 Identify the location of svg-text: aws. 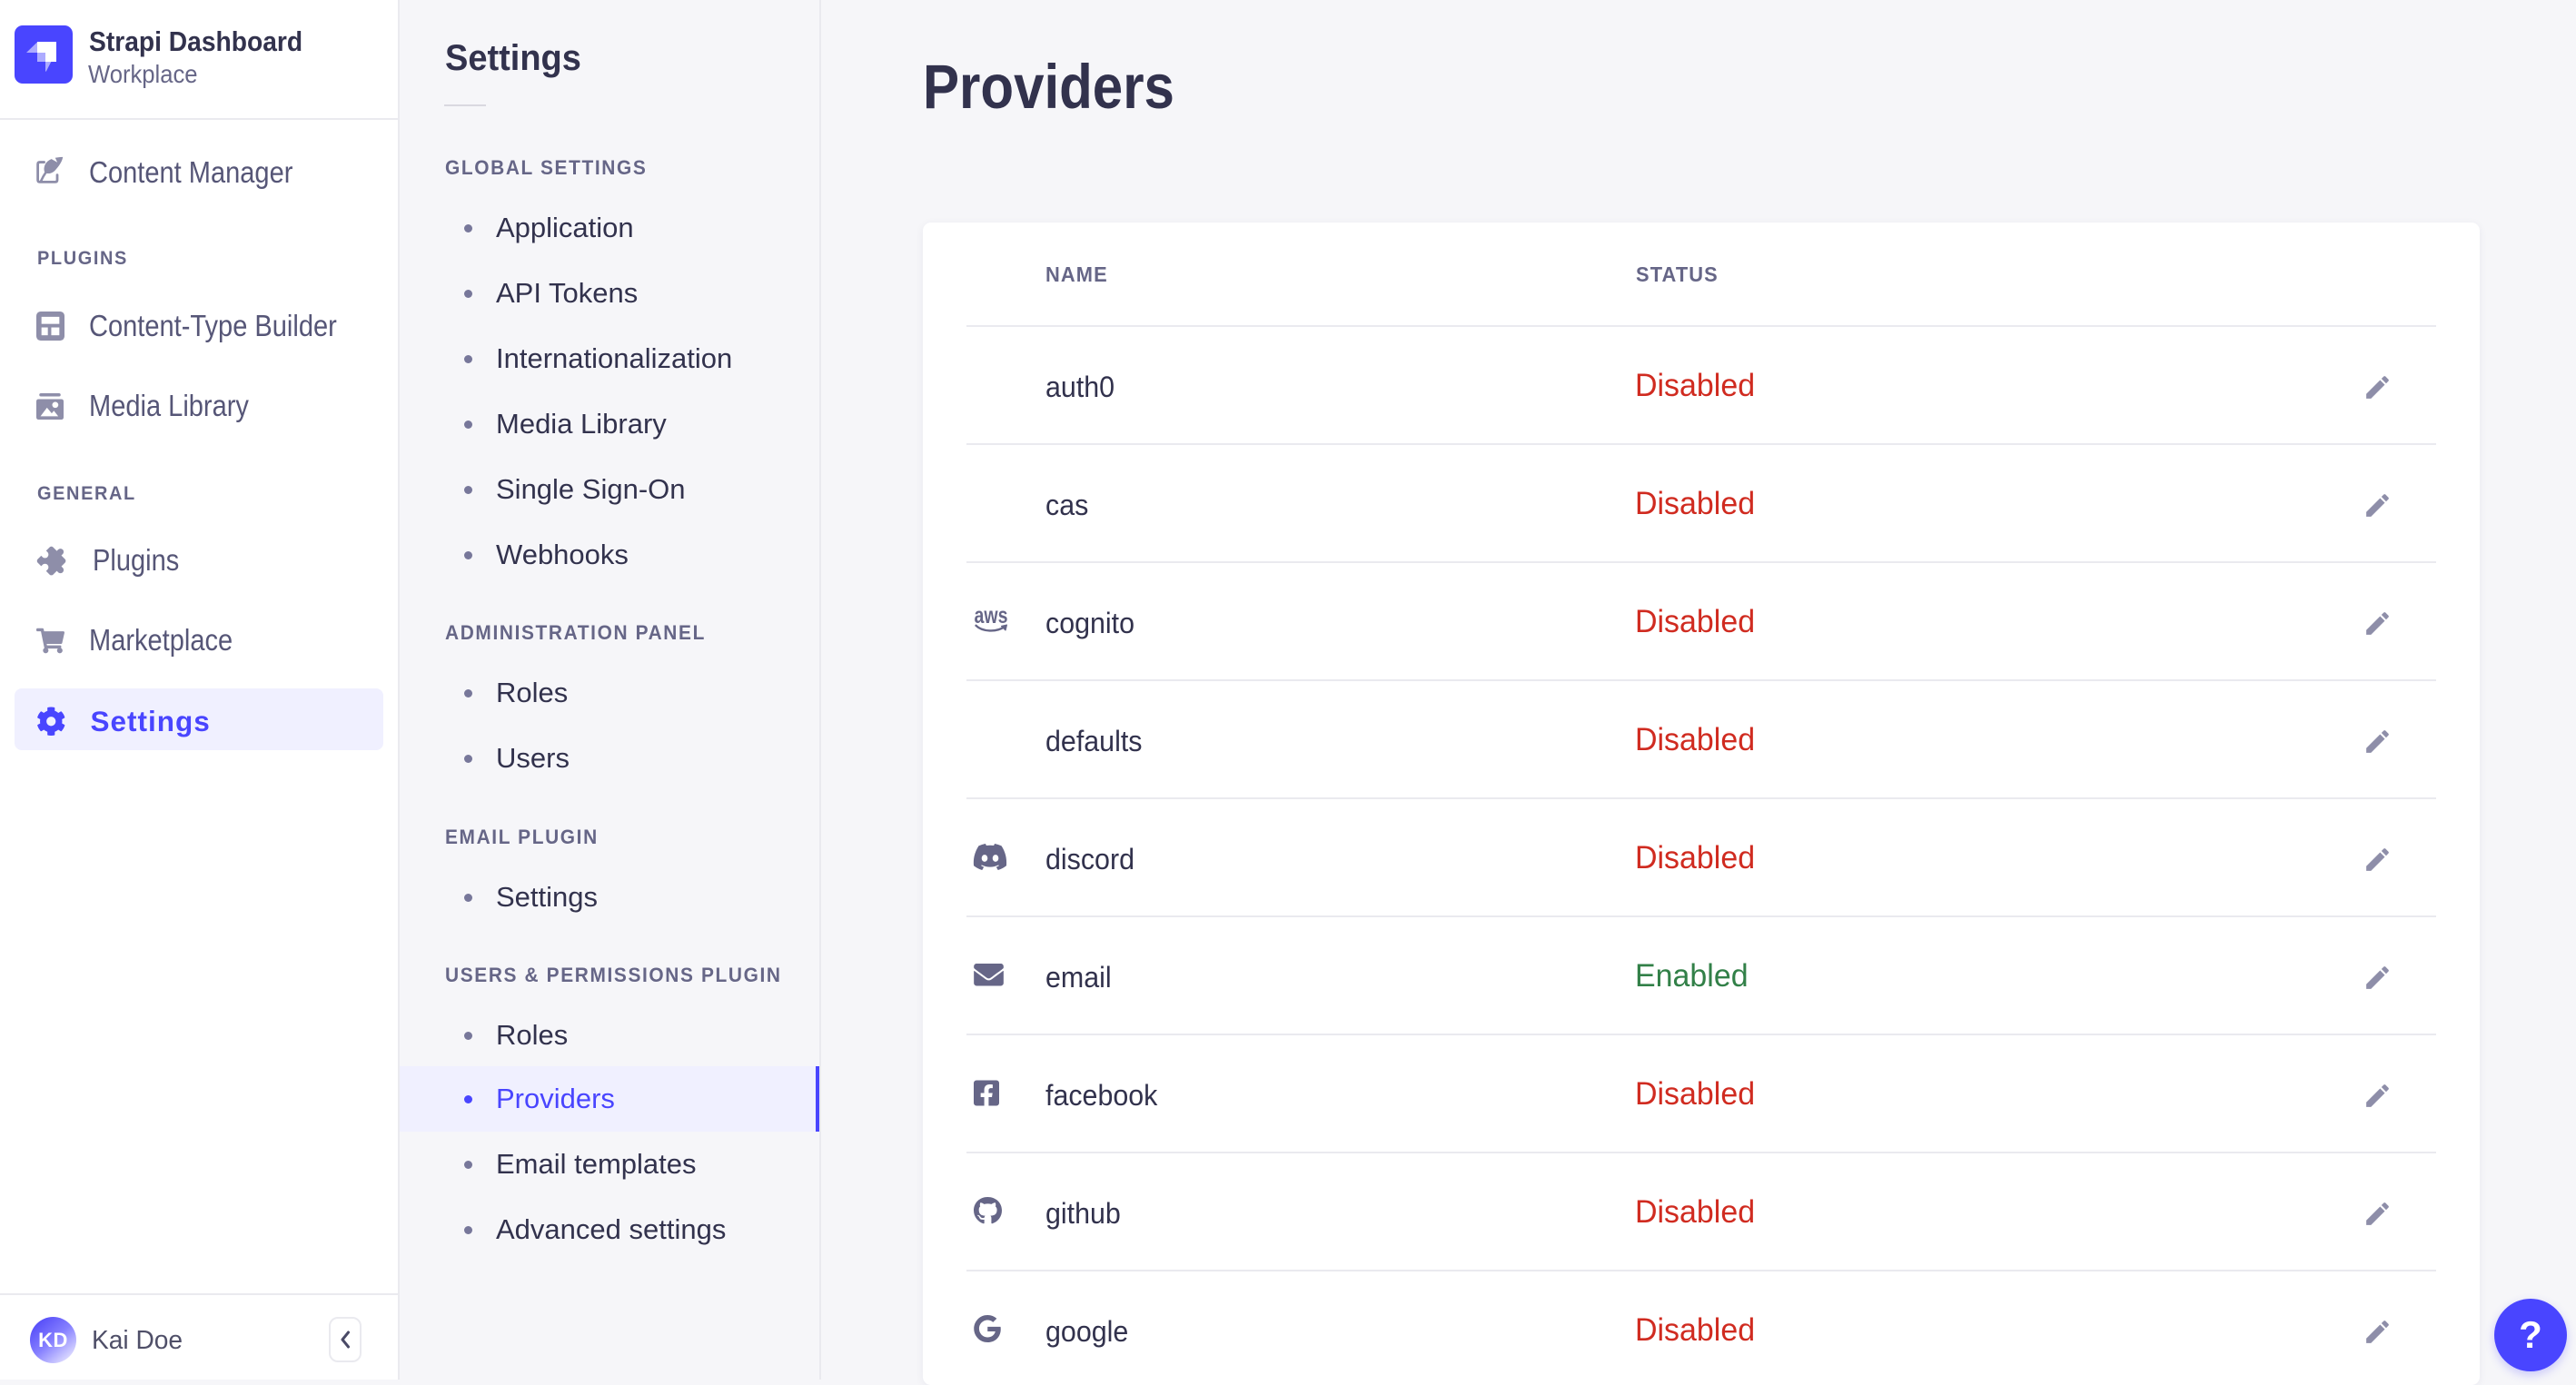
(992, 616).